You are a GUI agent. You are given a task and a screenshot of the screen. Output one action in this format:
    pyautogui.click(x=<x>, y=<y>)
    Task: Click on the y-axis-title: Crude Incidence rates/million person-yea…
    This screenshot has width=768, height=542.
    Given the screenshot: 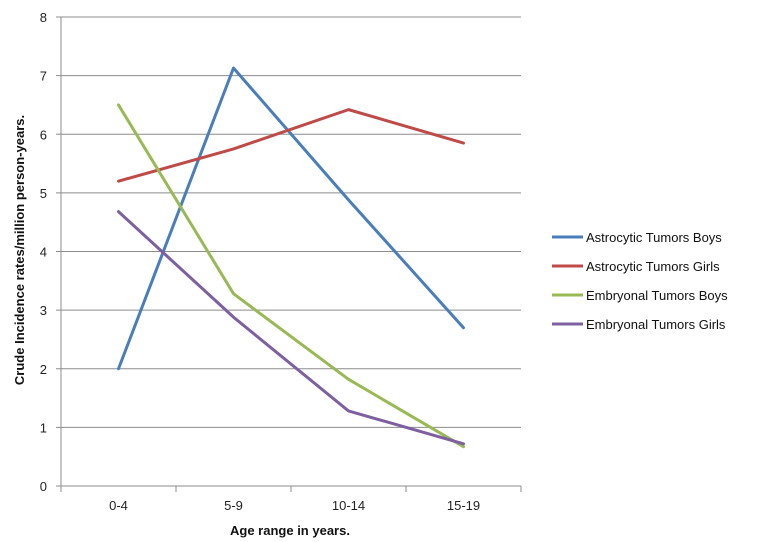 What is the action you would take?
    pyautogui.click(x=19, y=250)
    